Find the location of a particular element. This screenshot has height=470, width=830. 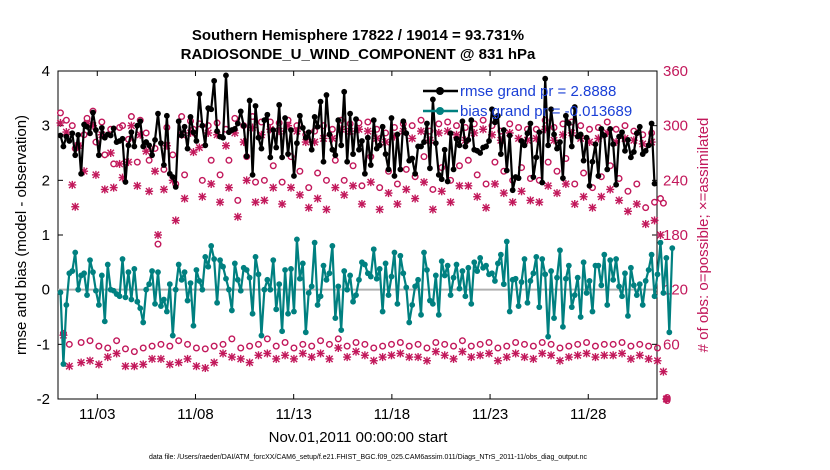

y-axis-right-label: # of obs: o=possible; ×=assimilated is located at coordinates (703, 235).